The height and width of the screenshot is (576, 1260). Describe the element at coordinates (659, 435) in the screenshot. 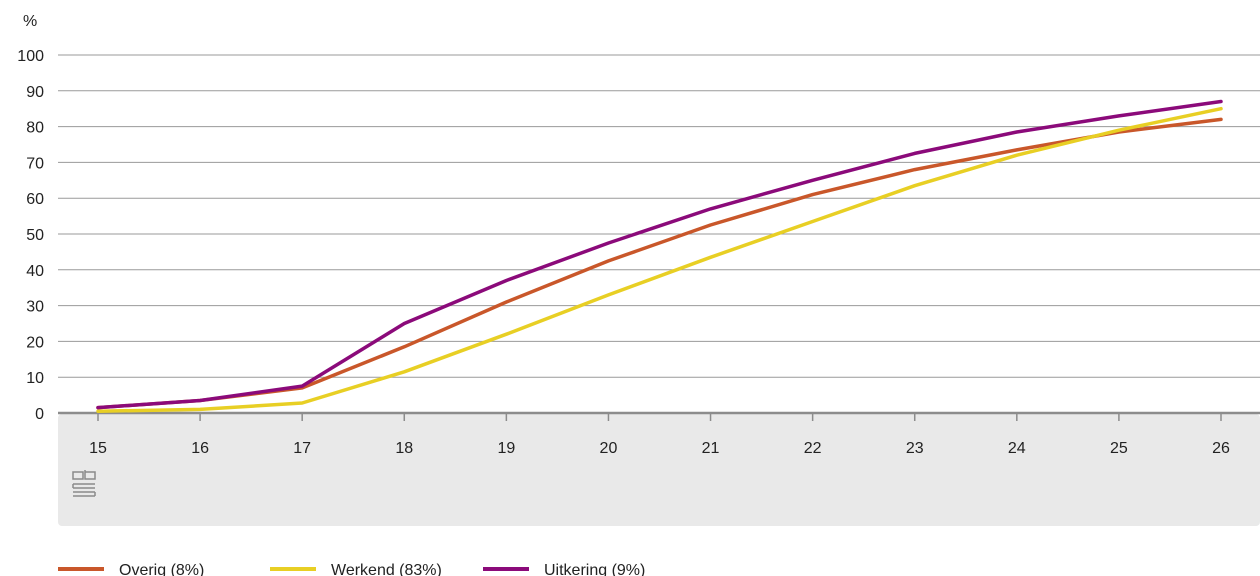

I see `x-axis-ticks: 15 16 17 18 19 20 21 22 23 24 25 26` at that location.